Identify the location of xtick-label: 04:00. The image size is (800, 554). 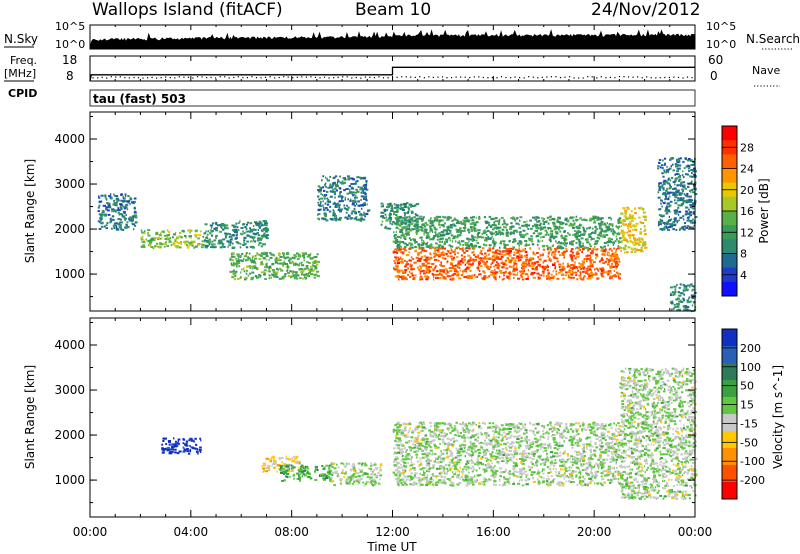
(191, 532).